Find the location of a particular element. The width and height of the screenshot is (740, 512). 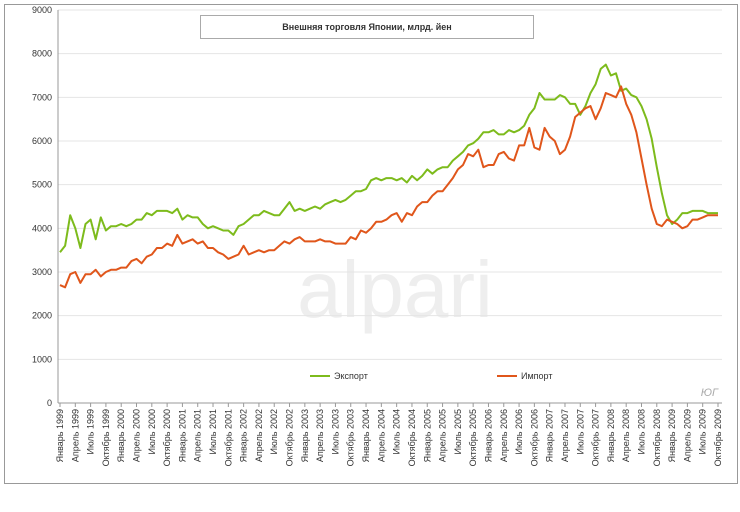

x-tick-label: Январь 2004 is located at coordinates (366, 435).